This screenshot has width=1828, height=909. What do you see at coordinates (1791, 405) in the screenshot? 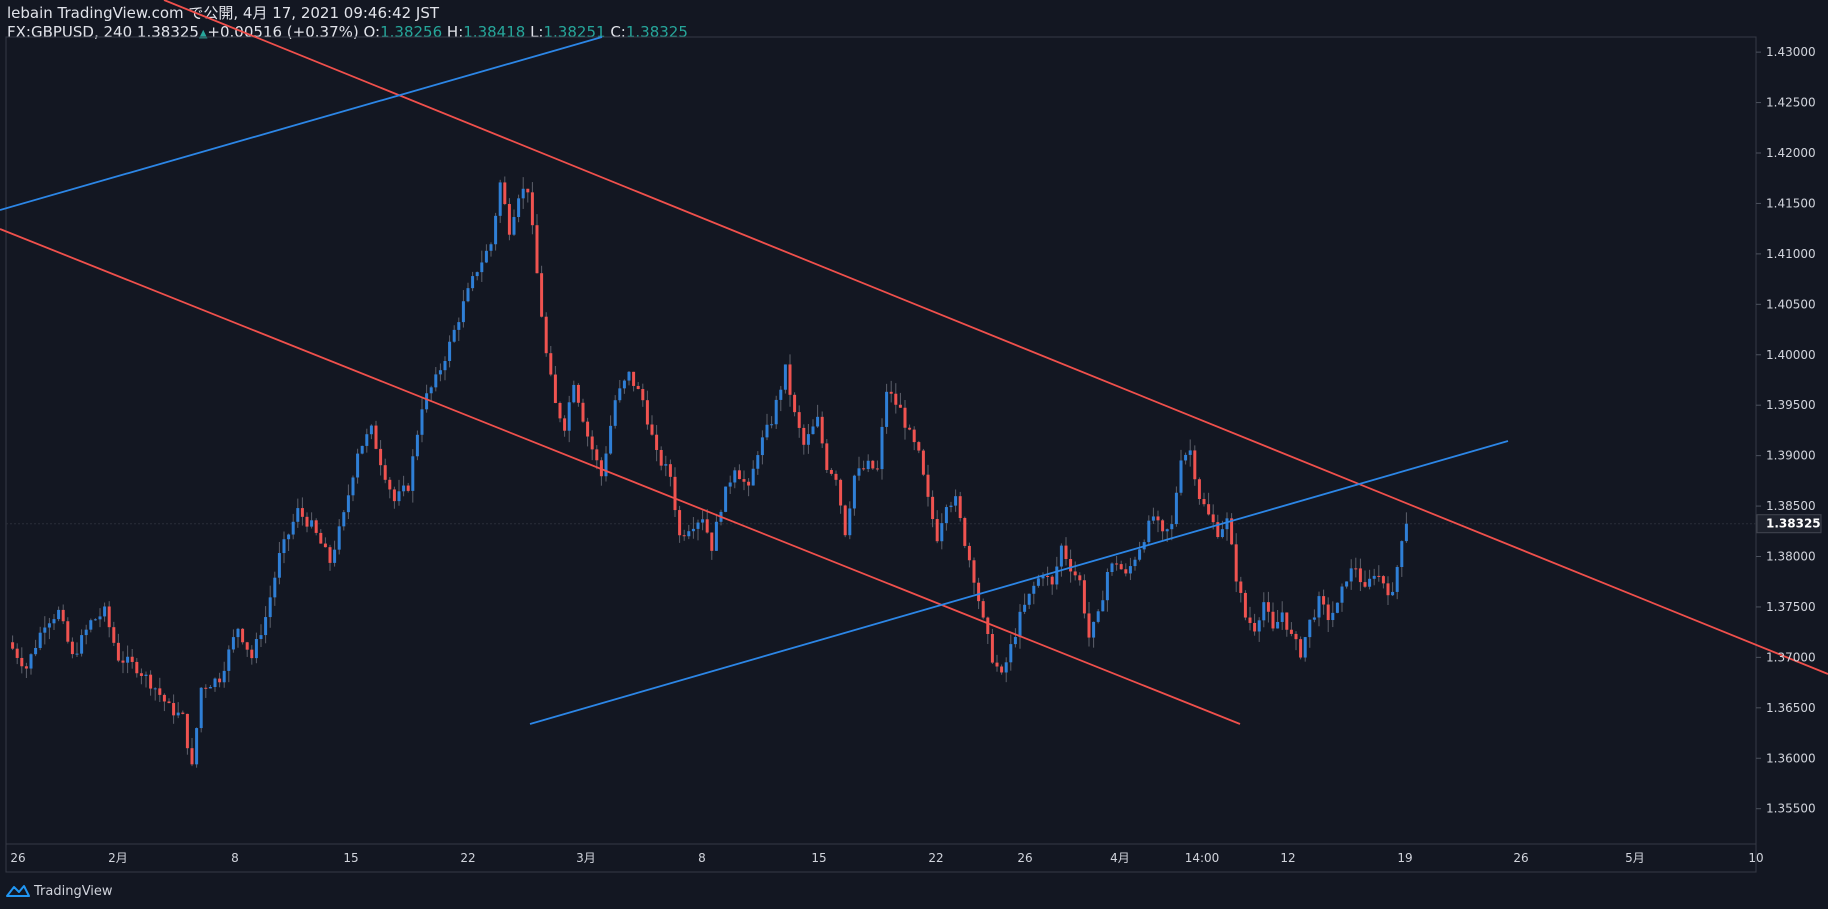
I see `price-tick-label: 1.39500` at bounding box center [1791, 405].